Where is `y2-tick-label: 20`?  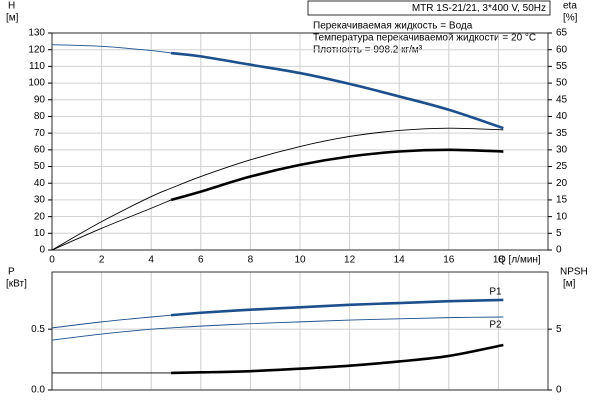 y2-tick-label: 20 is located at coordinates (562, 183).